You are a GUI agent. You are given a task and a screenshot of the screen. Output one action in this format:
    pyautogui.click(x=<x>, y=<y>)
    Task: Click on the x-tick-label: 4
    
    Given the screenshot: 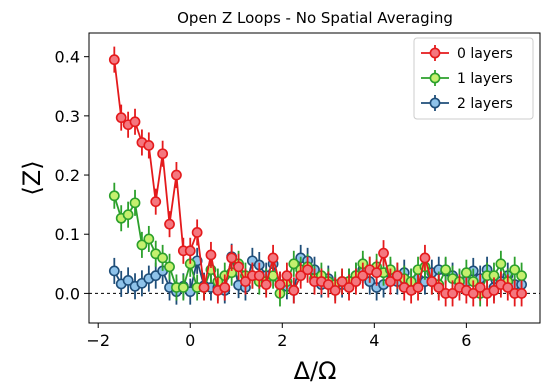 What is the action you would take?
    pyautogui.click(x=374, y=340)
    